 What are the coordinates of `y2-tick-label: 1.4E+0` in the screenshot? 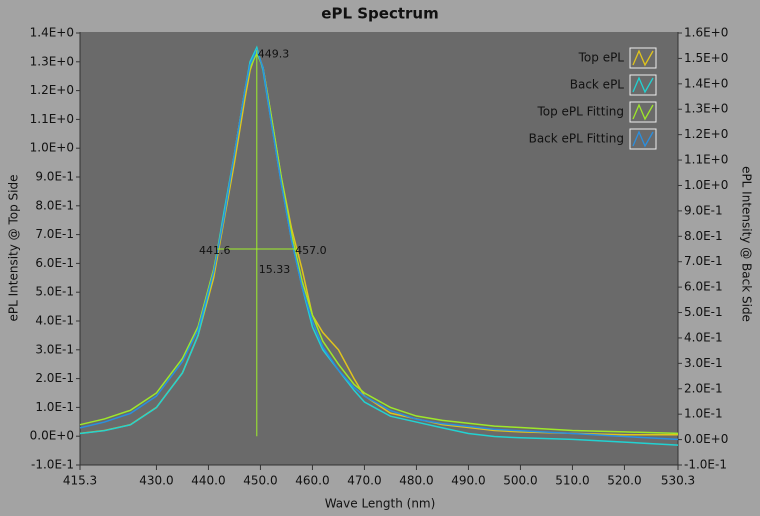 It's located at (706, 83).